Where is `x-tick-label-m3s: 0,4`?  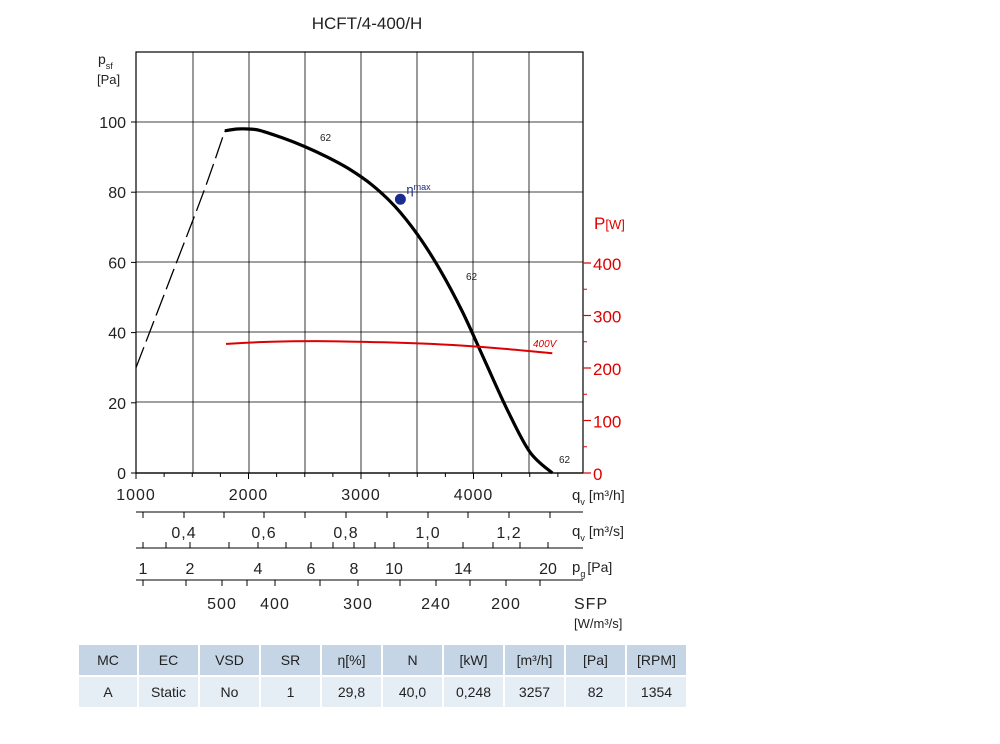 x-tick-label-m3s: 0,4 is located at coordinates (183, 533).